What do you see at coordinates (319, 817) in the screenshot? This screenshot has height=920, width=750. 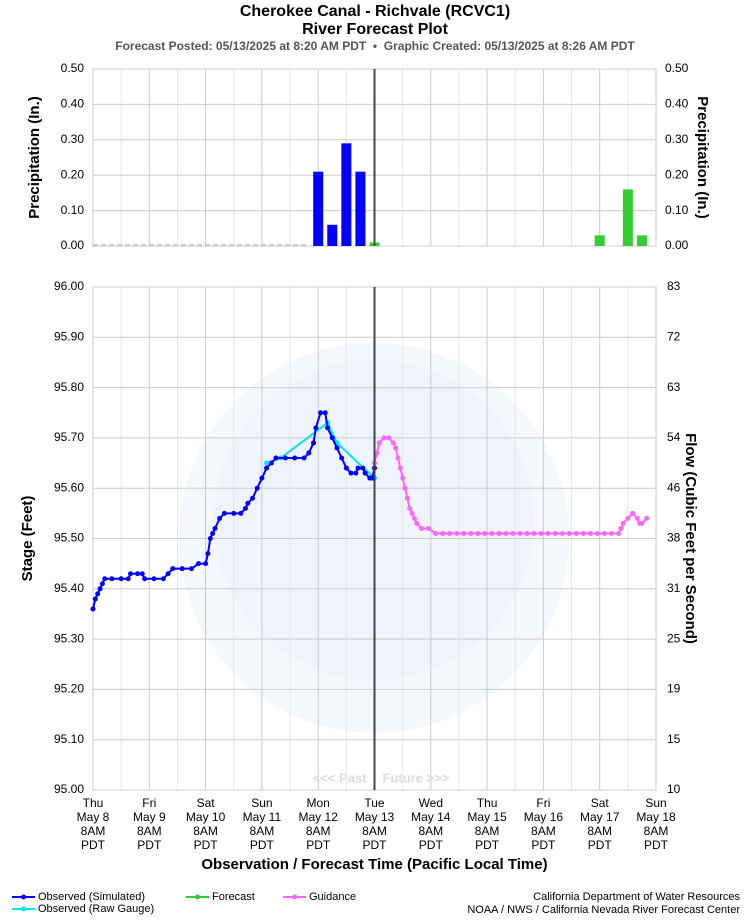 I see `x-tick-label: May 12` at bounding box center [319, 817].